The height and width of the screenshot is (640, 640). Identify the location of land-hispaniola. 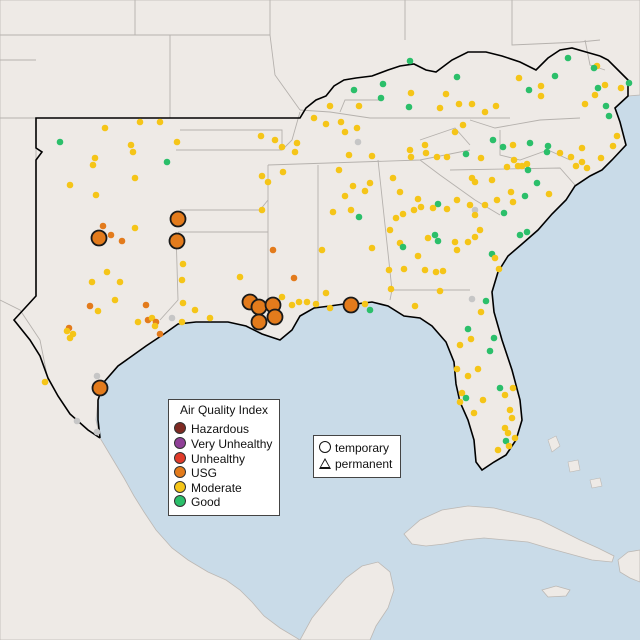
(628, 566).